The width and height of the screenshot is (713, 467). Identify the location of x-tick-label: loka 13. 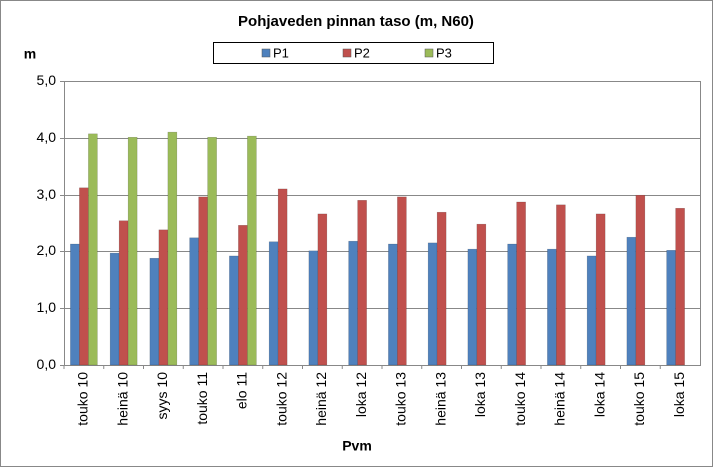
(480, 394).